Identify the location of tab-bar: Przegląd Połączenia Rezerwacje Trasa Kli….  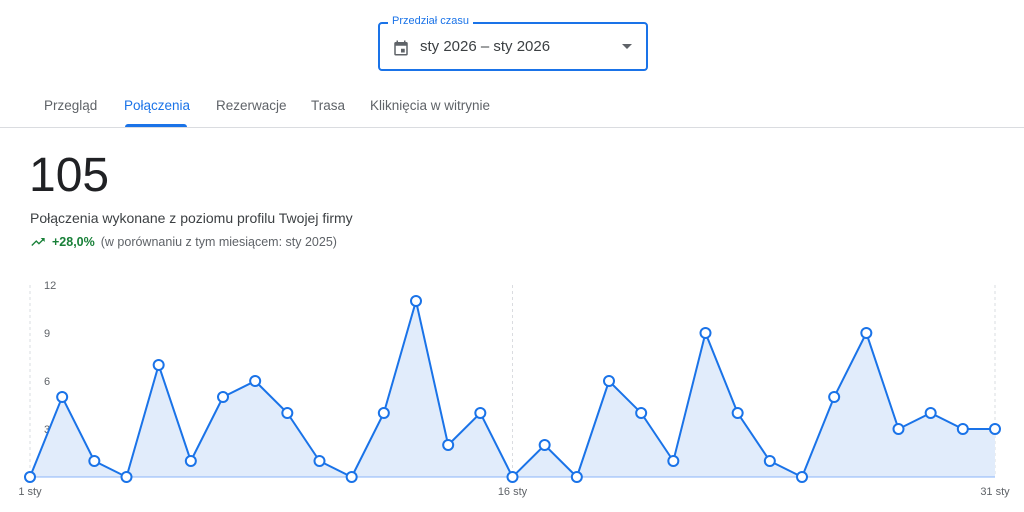
(512, 108).